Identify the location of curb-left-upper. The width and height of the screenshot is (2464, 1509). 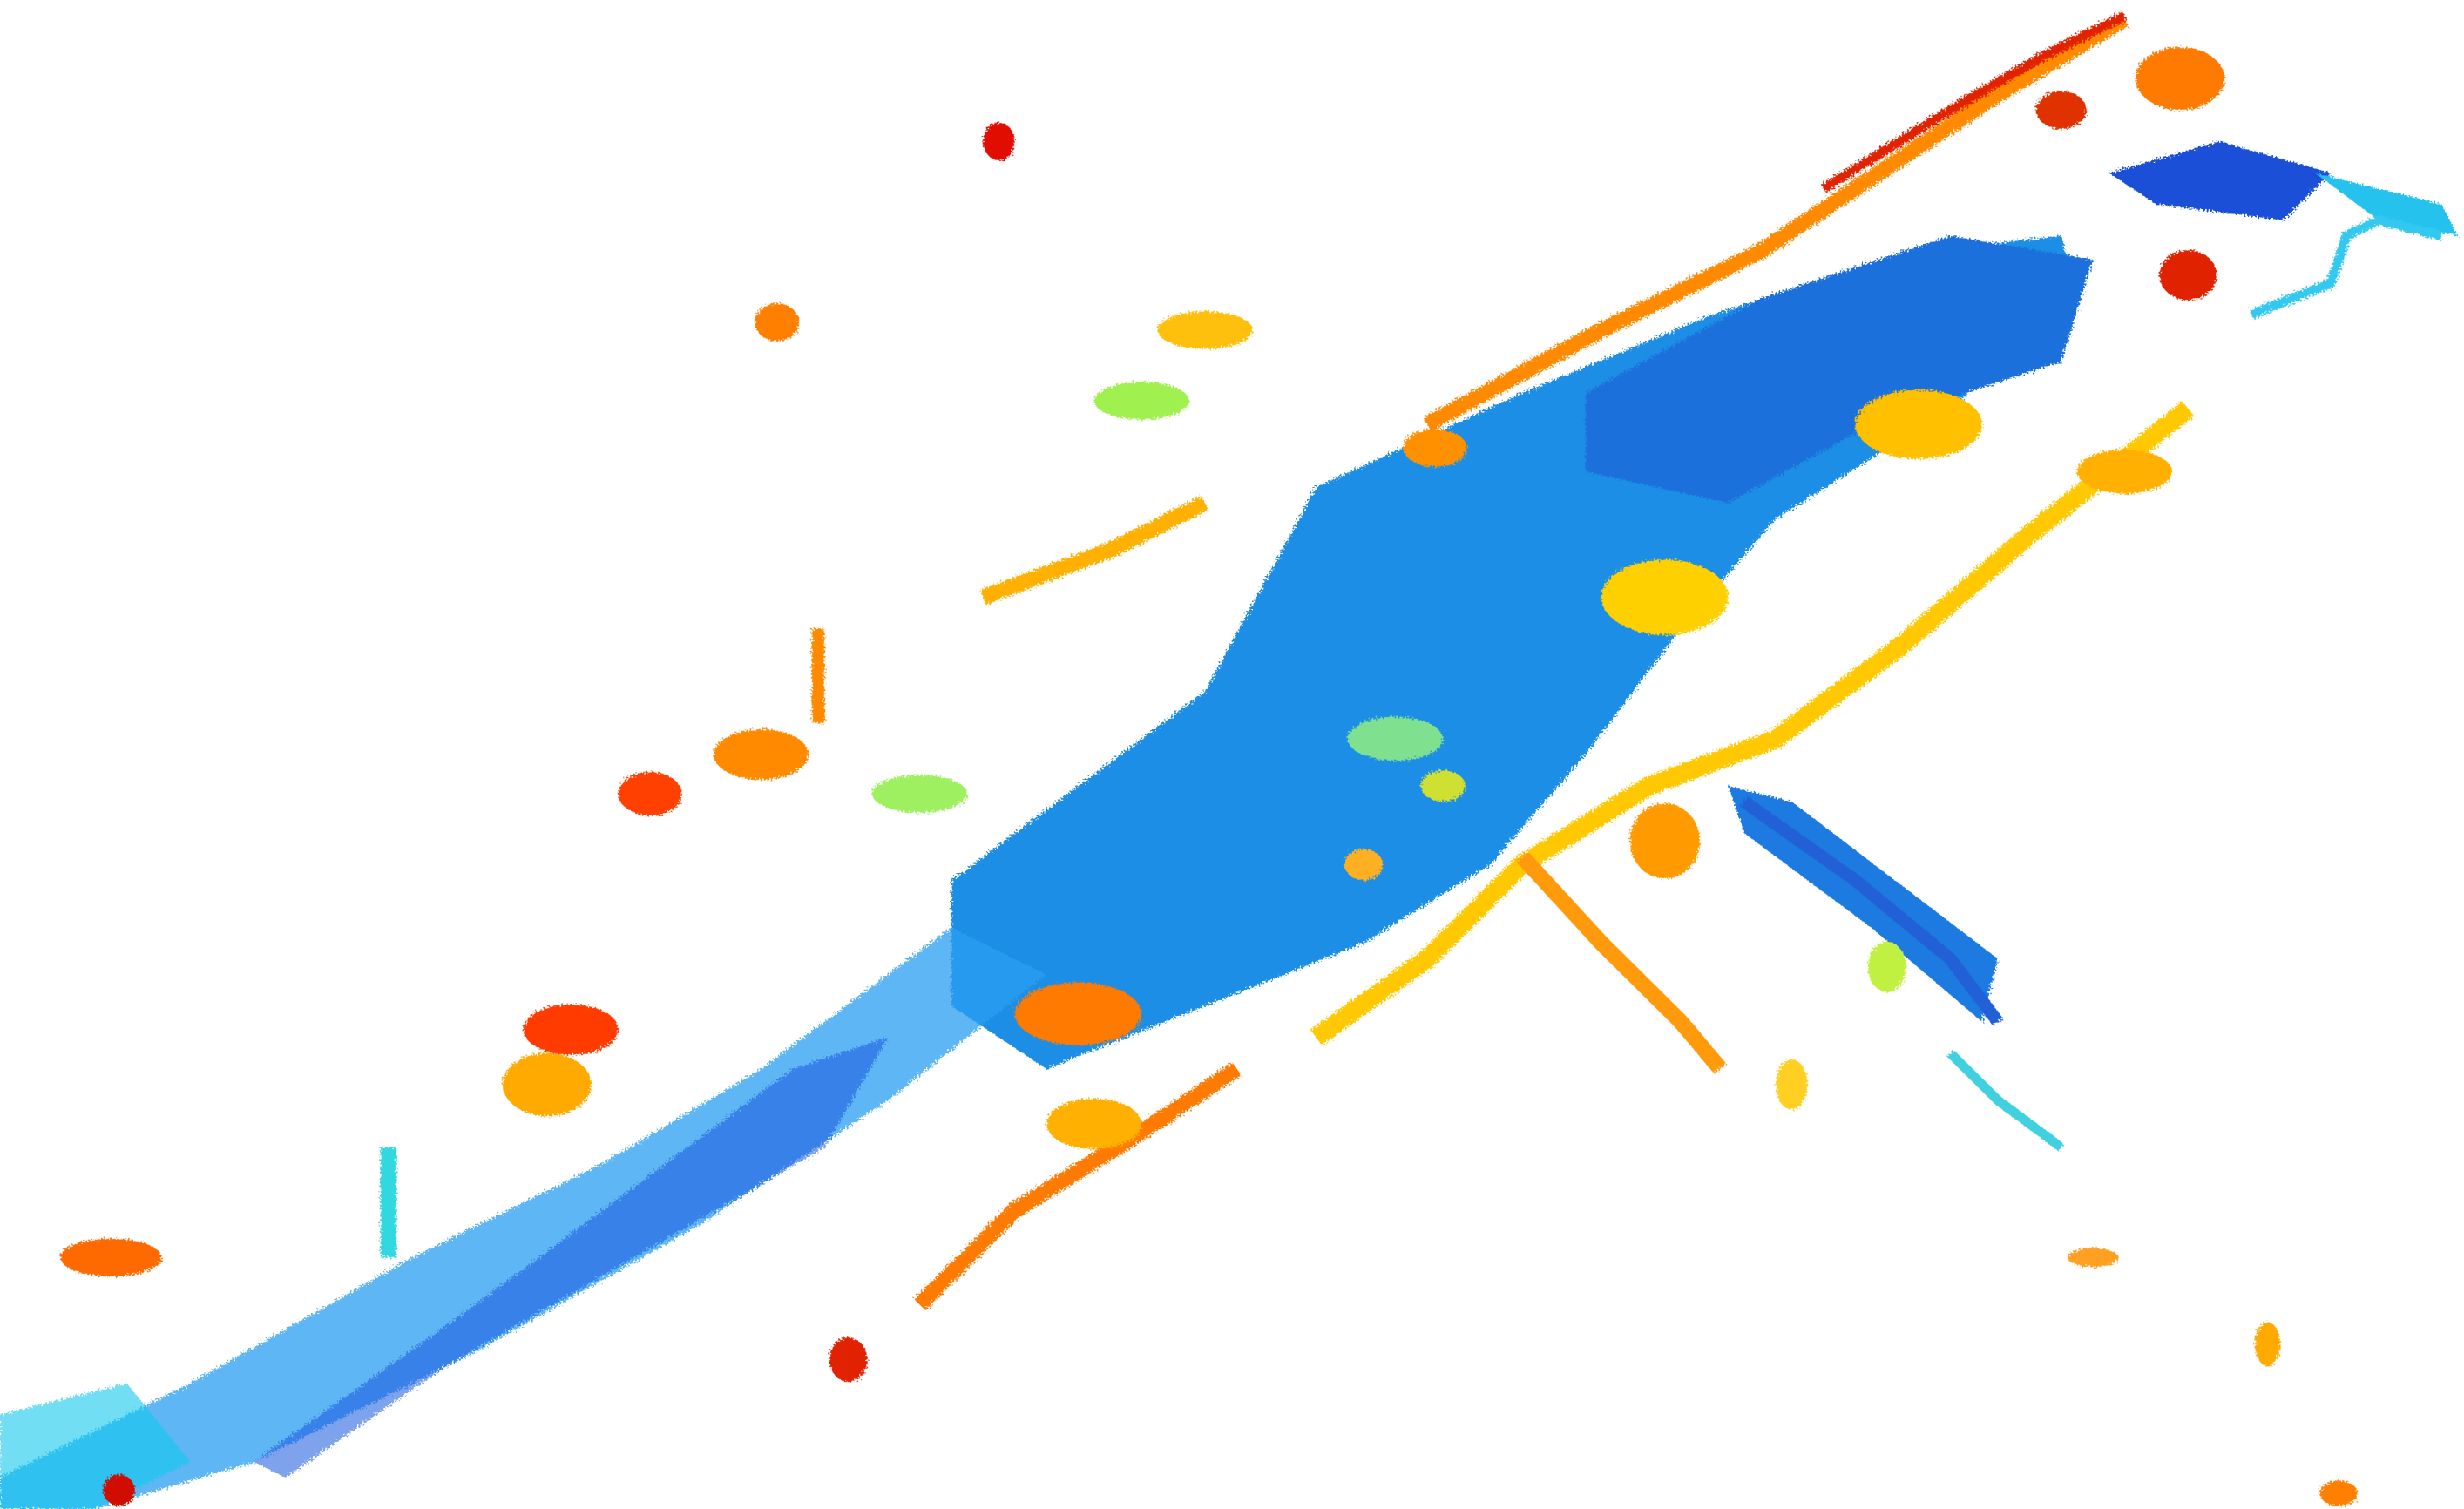
(1094, 551).